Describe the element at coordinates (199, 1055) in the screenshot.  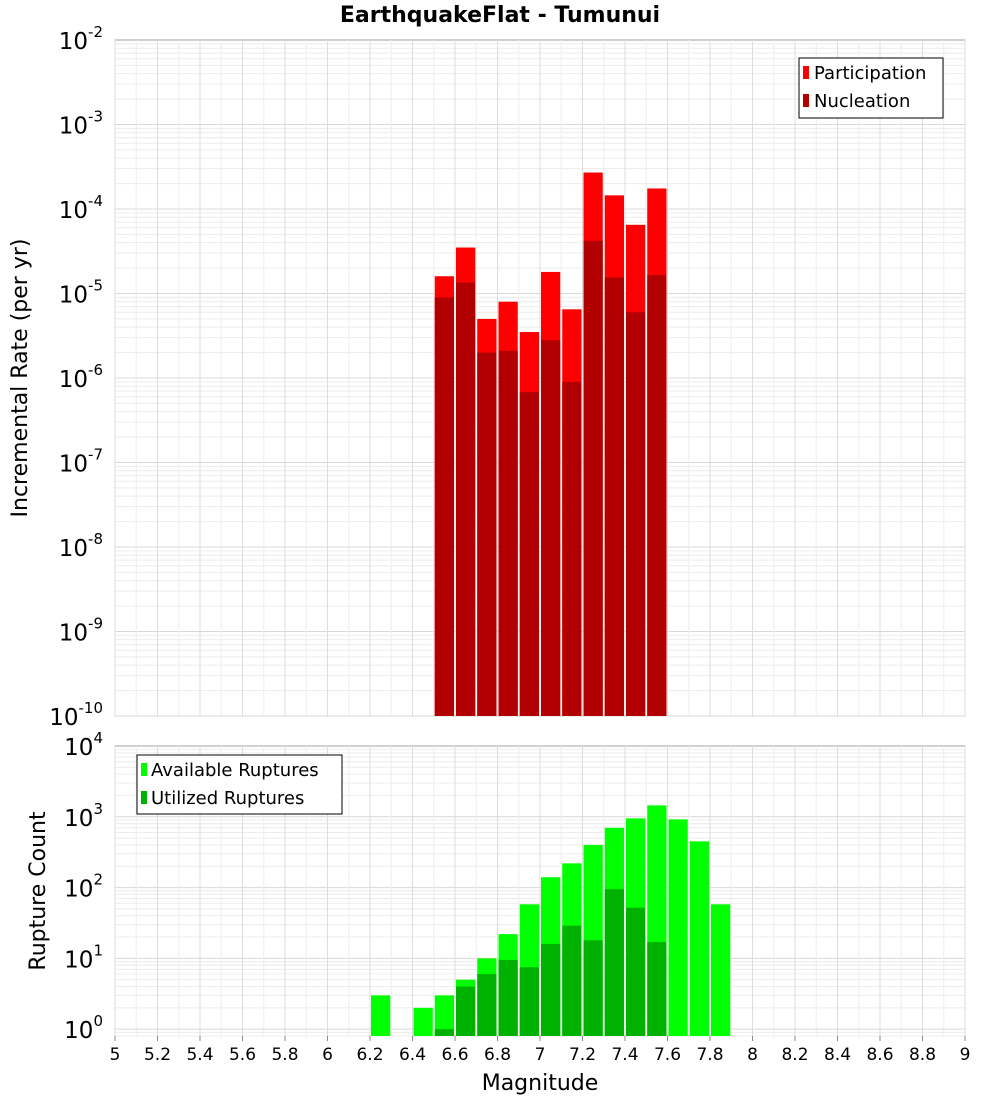
I see `x-tick-label: 5.4` at that location.